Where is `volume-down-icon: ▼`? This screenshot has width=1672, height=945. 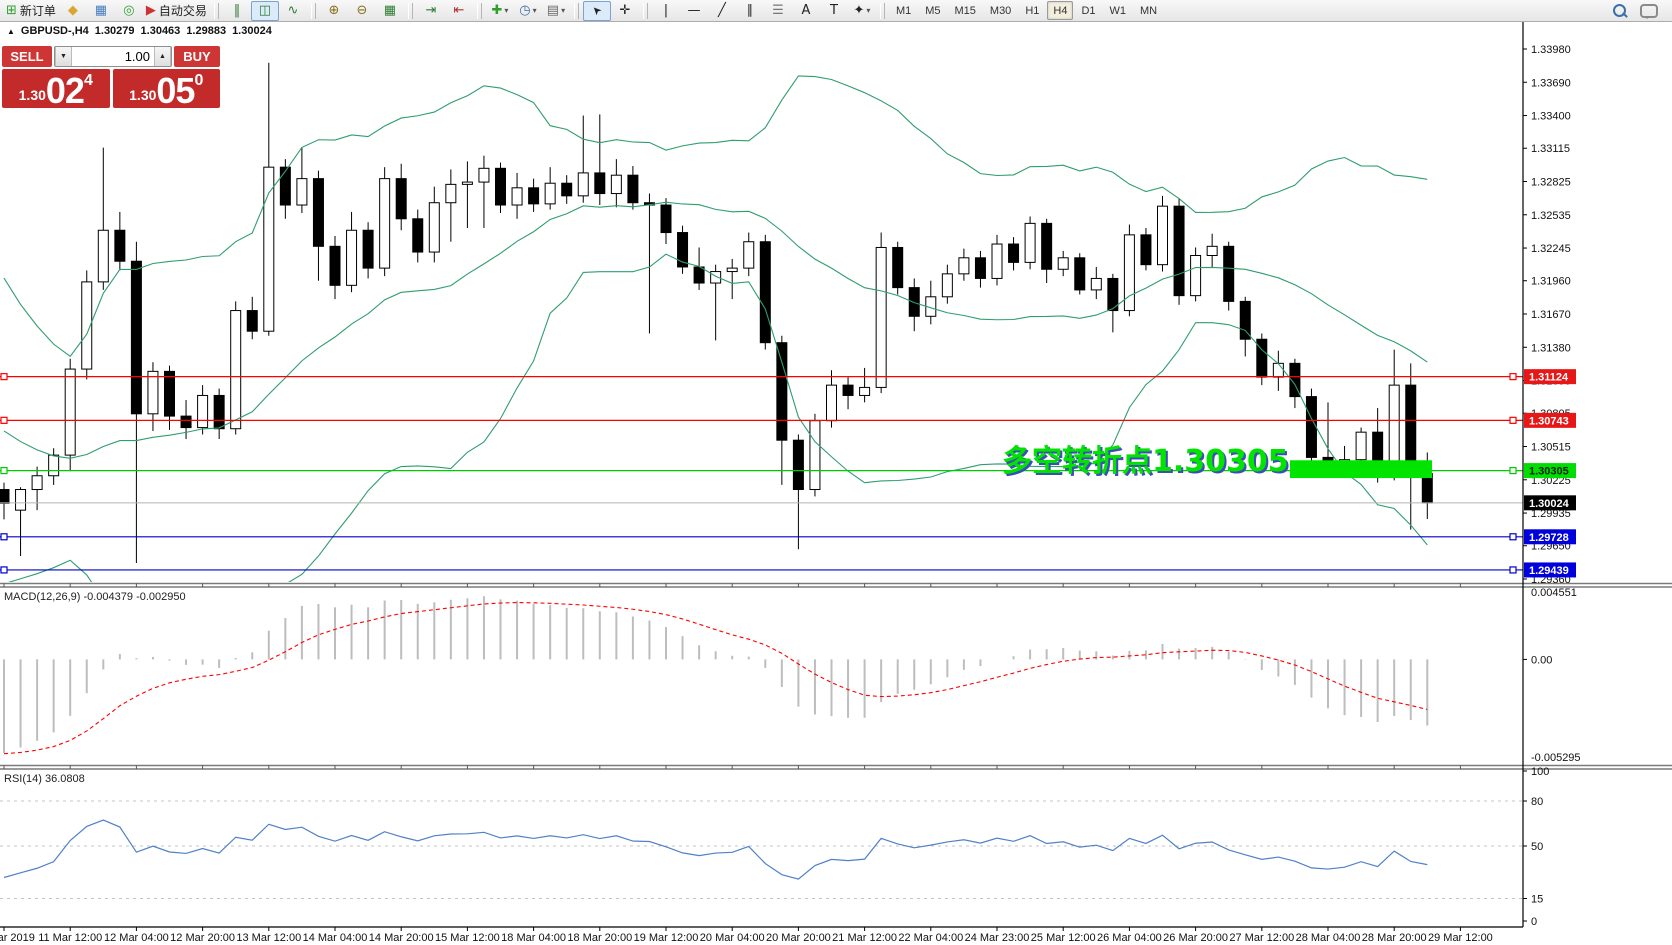 volume-down-icon: ▼ is located at coordinates (63, 56).